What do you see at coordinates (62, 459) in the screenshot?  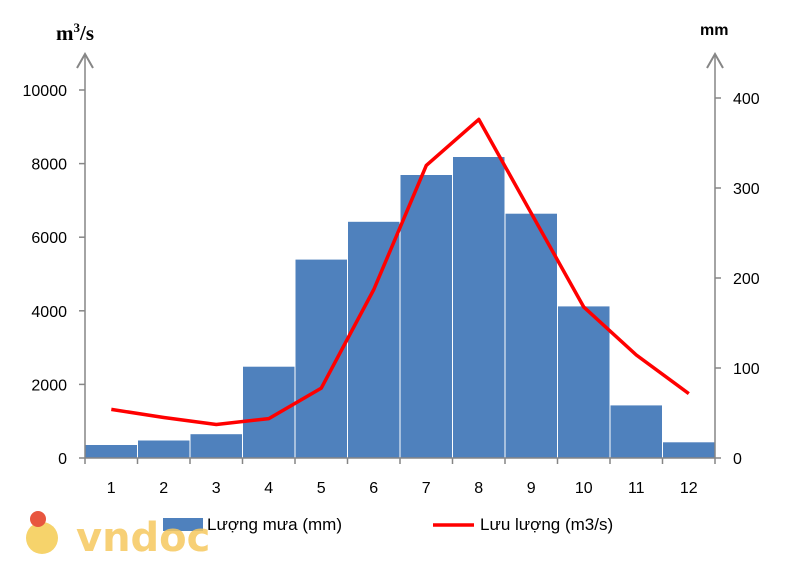 I see `left-tick-label: 0` at bounding box center [62, 459].